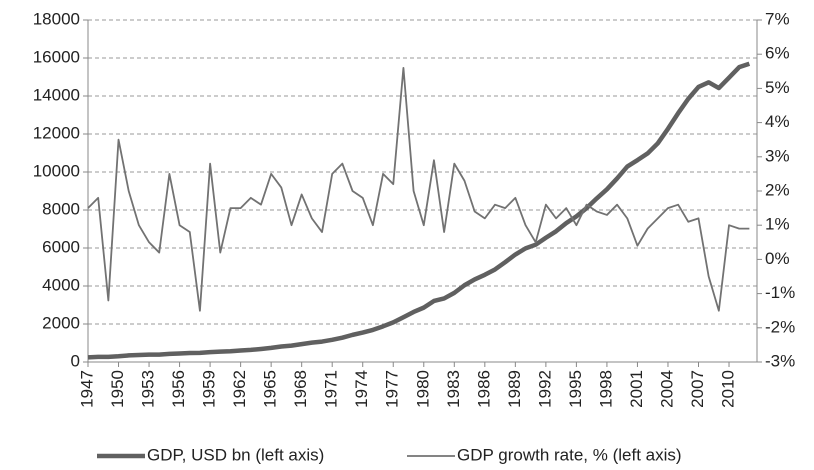  Describe the element at coordinates (61, 284) in the screenshot. I see `y-tick-label: 4000` at that location.